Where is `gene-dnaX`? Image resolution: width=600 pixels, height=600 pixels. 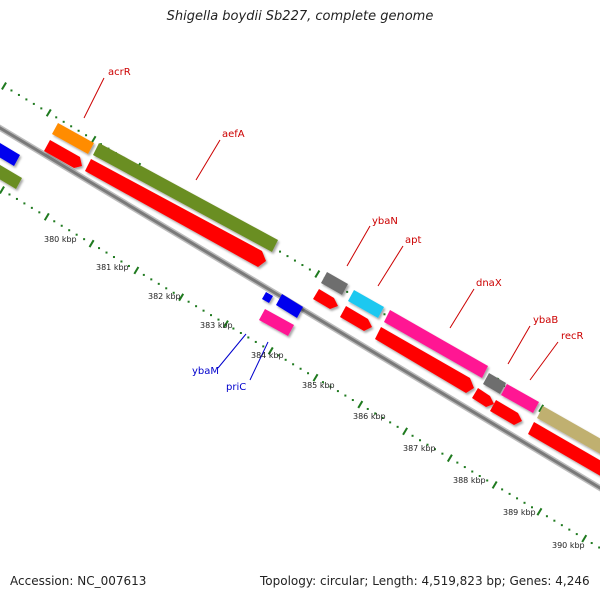
gene-dnaX is located at coordinates (436, 344).